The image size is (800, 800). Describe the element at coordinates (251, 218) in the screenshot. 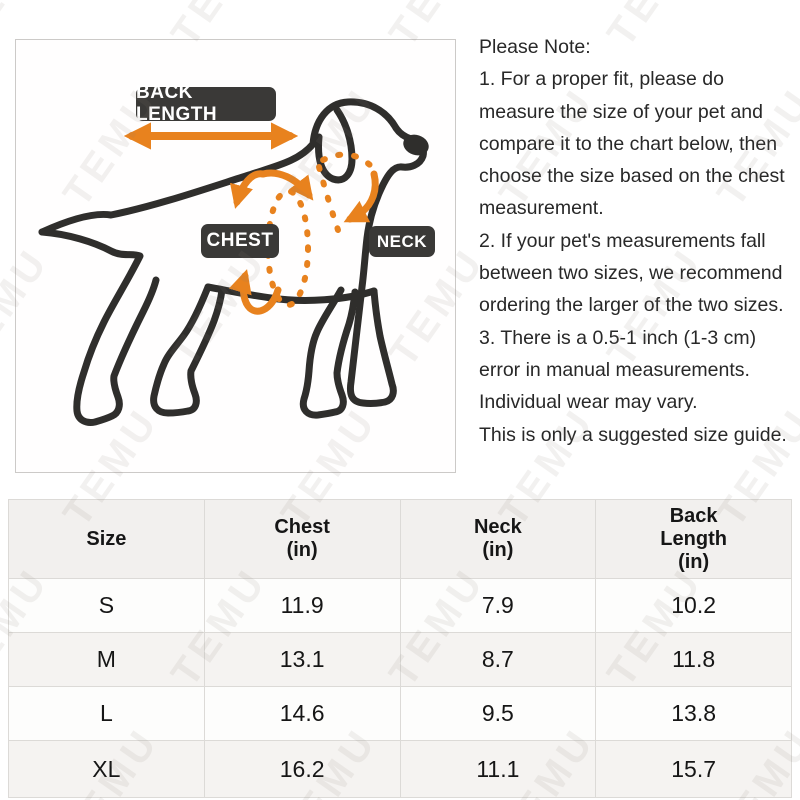

I see `measure-annotations` at that location.